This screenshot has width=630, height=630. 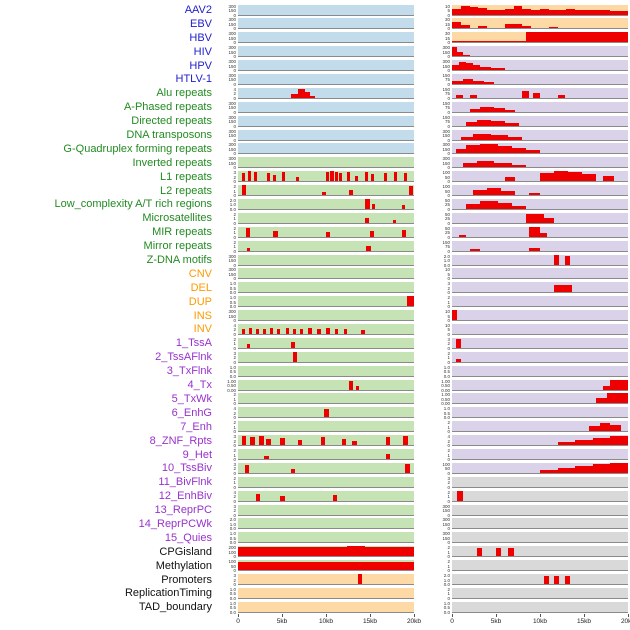 What do you see at coordinates (447, 214) in the screenshot?
I see `y-tick-label: 50` at bounding box center [447, 214].